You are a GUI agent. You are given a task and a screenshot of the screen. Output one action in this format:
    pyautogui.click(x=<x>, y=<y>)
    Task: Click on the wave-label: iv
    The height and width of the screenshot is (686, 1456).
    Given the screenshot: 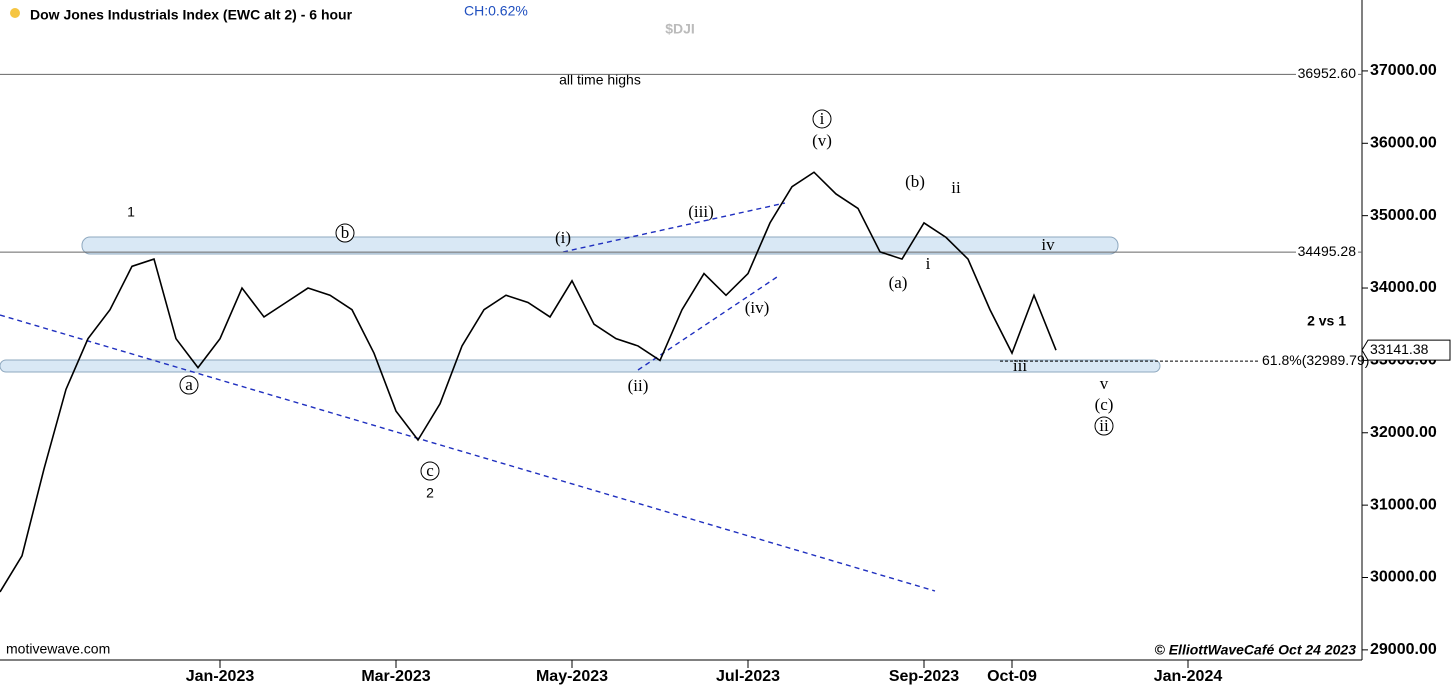 What is the action you would take?
    pyautogui.click(x=1048, y=244)
    